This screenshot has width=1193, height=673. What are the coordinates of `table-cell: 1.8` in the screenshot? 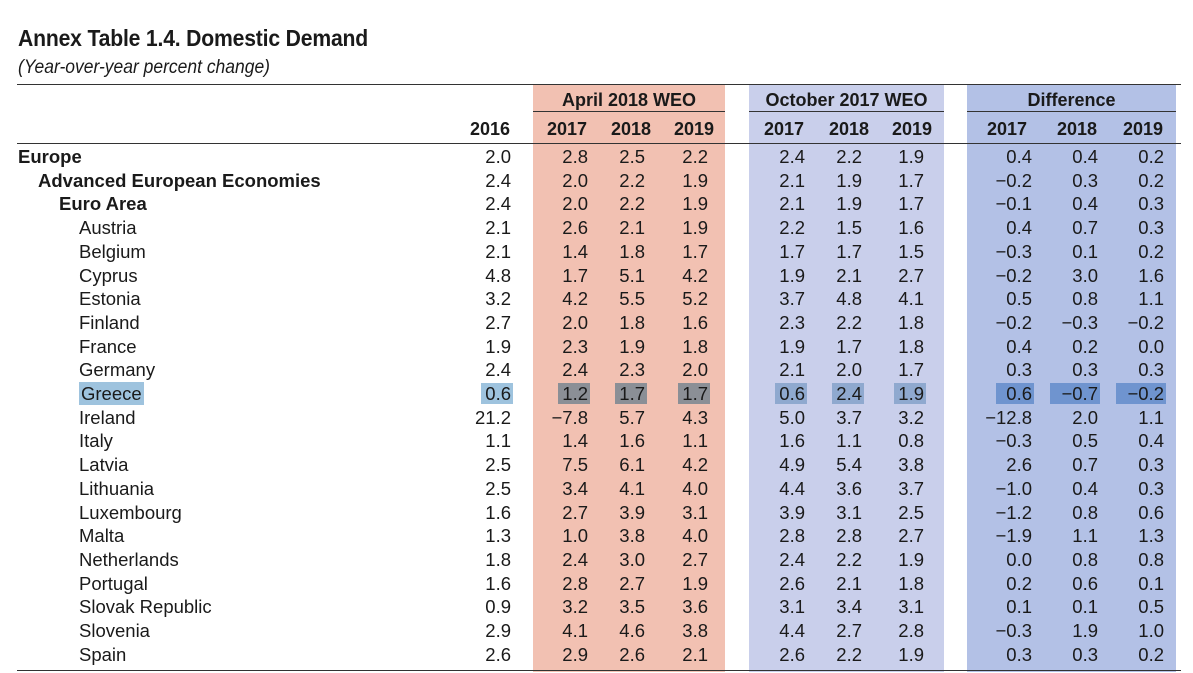 It's located at (632, 322).